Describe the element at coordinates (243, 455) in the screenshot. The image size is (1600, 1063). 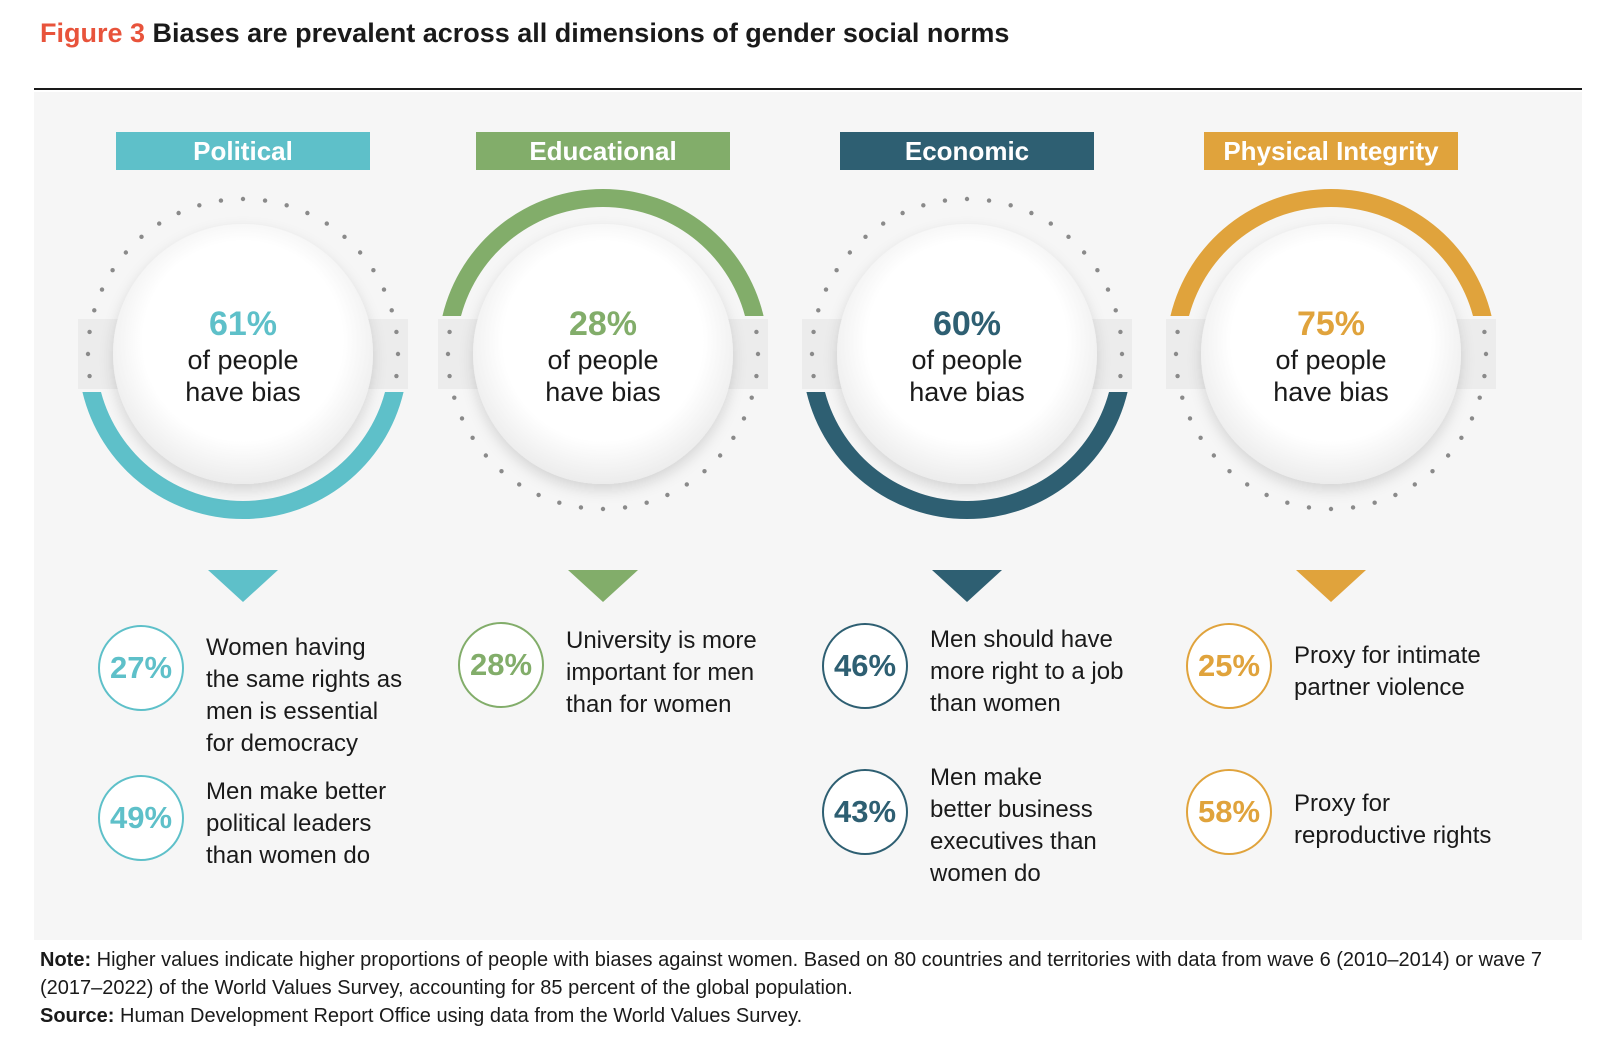
I see `bias-arc-political` at that location.